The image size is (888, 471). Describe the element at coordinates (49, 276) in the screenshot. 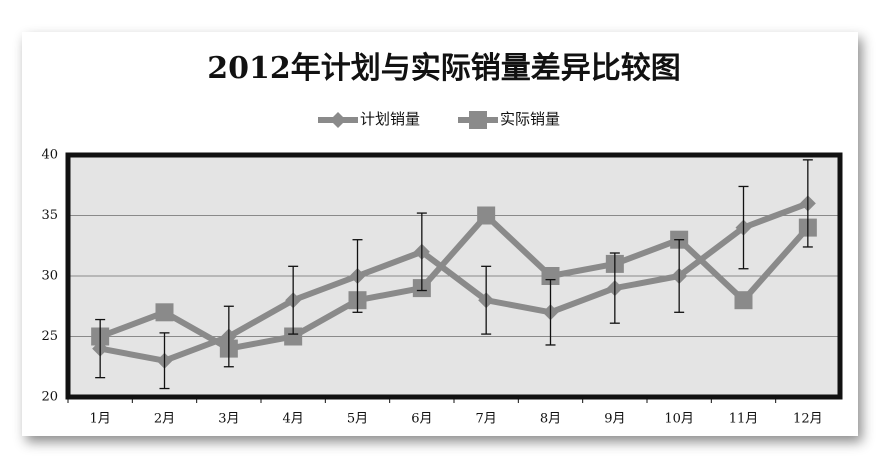

I see `y-tick-label: 30` at that location.